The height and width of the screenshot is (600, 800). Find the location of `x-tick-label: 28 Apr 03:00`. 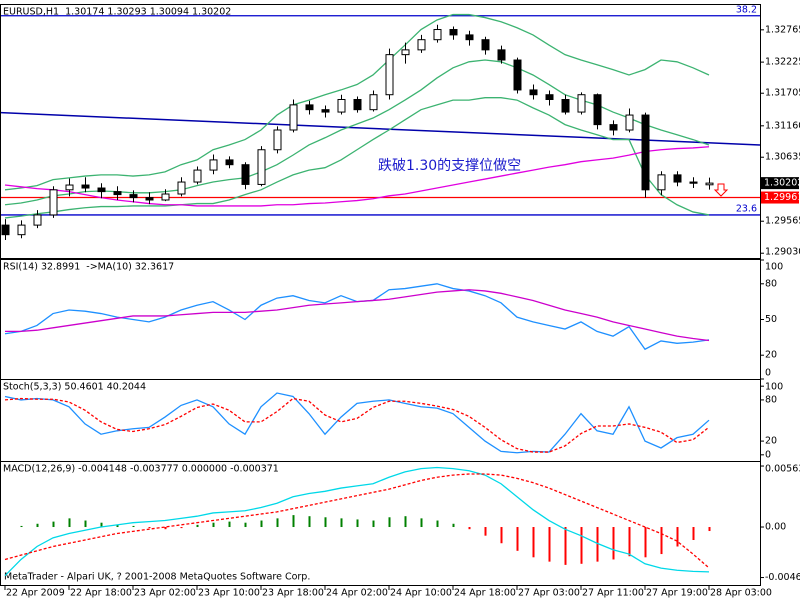

x-tick-label: 28 Apr 03:00 is located at coordinates (741, 593).